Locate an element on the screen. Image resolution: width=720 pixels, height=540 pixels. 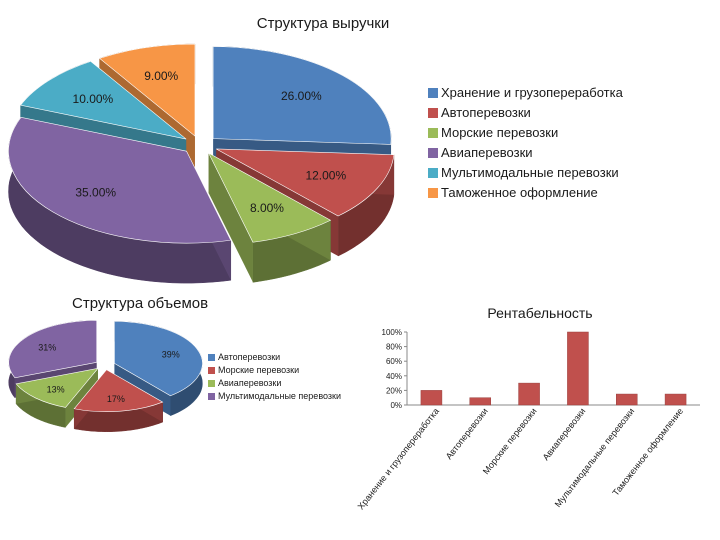
y-tick-label-5: 100% is located at coordinates (392, 332).